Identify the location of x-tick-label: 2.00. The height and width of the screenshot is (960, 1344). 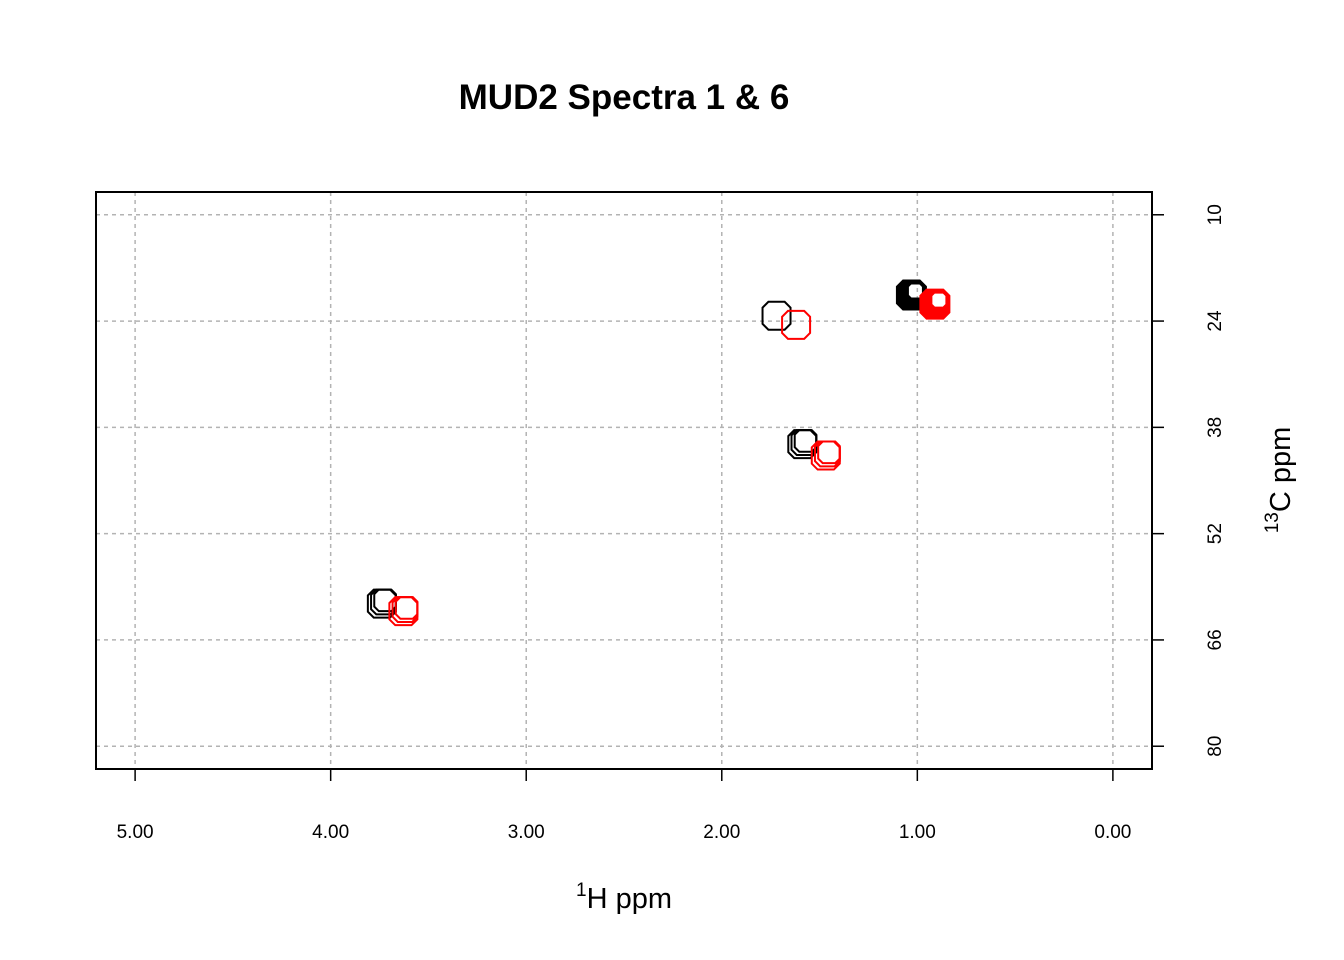
(721, 832).